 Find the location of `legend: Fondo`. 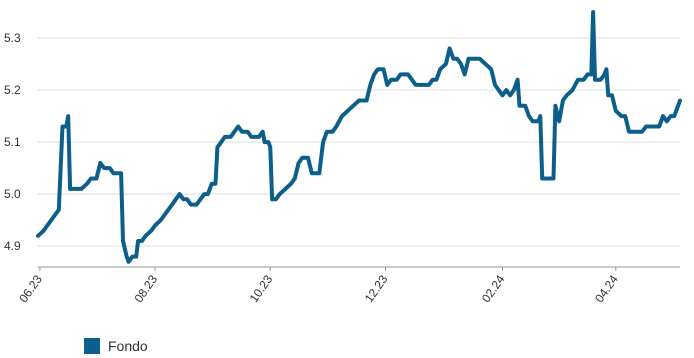

legend: Fondo is located at coordinates (116, 346).